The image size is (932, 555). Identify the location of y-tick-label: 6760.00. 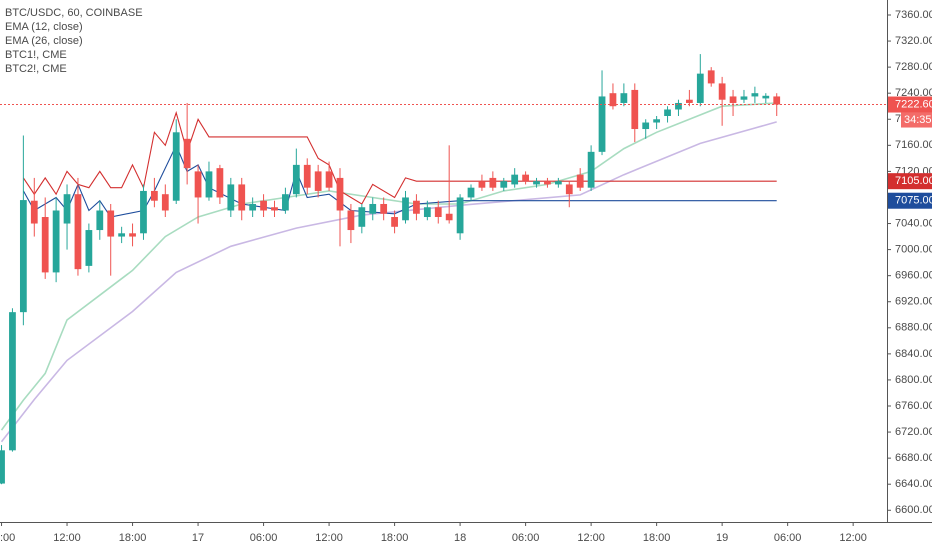
(913, 406).